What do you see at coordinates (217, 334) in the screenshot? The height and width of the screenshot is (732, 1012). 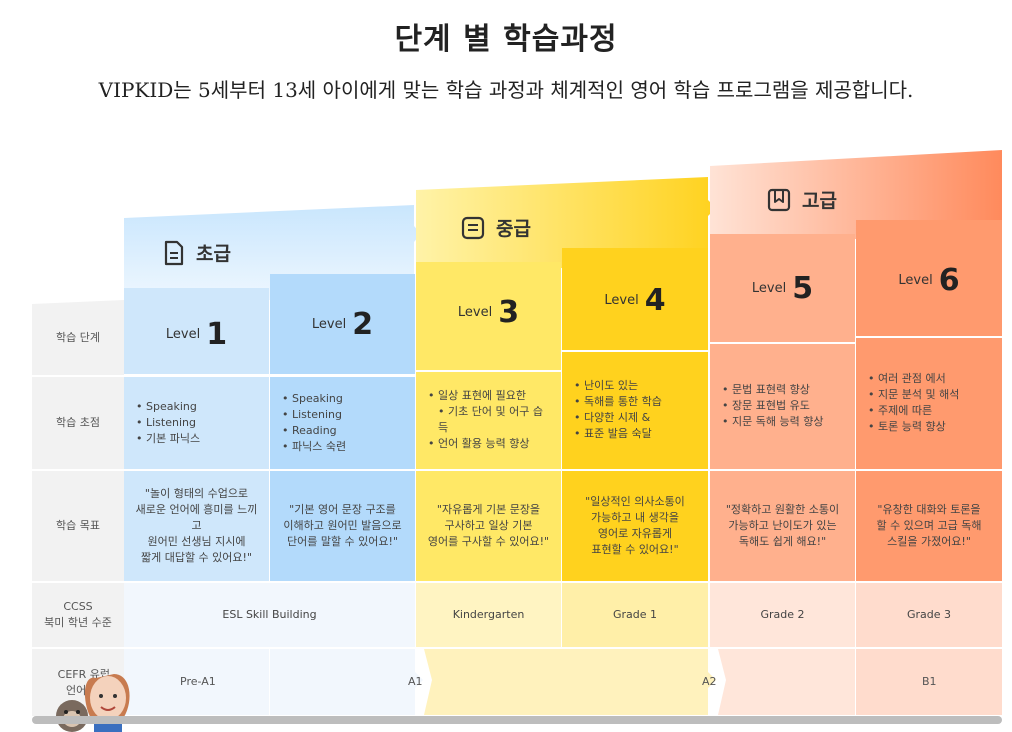 I see `level-number: 1` at bounding box center [217, 334].